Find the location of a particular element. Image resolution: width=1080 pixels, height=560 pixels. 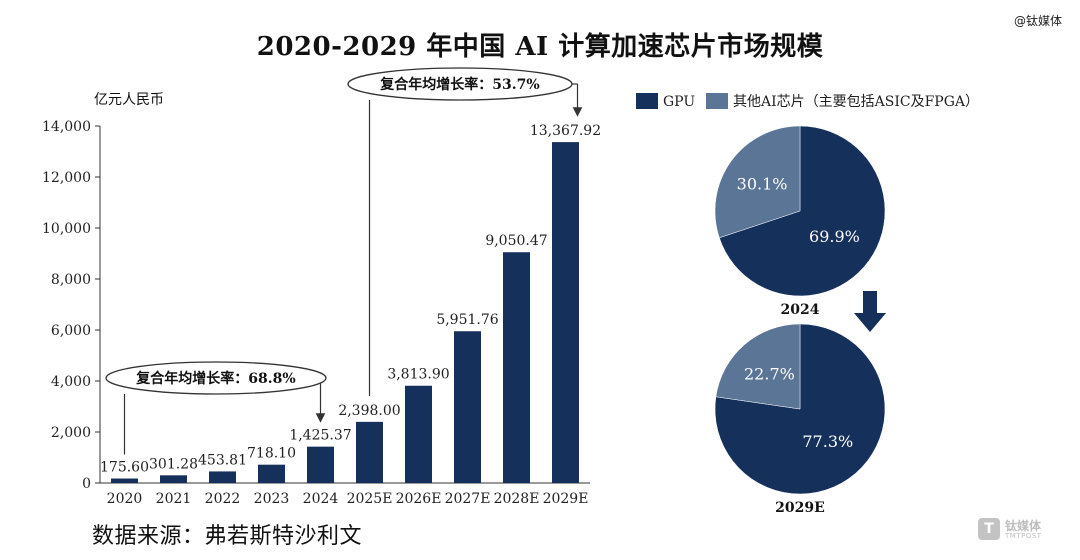

pie-slice-label: 69.9% is located at coordinates (834, 236).